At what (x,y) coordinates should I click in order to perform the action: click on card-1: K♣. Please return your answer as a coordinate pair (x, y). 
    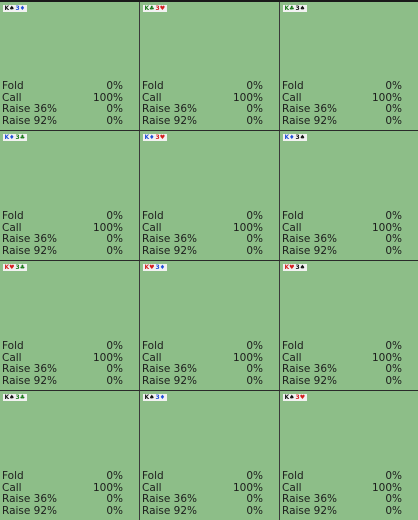
    Looking at the image, I should click on (149, 8).